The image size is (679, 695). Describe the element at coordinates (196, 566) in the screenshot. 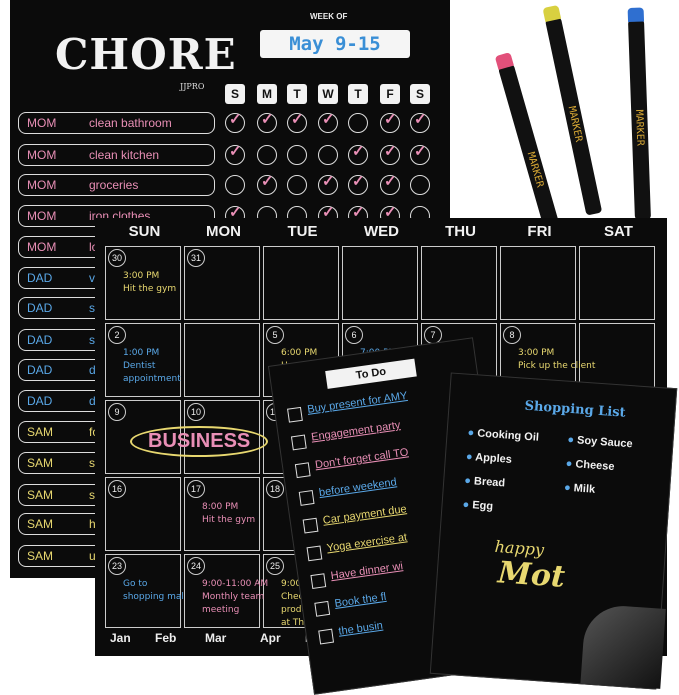

I see `date-number: 24` at that location.